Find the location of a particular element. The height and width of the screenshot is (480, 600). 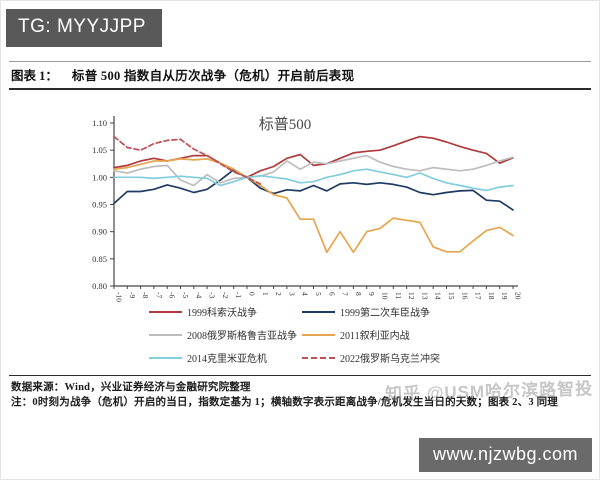

svg-text: -4 is located at coordinates (198, 295).